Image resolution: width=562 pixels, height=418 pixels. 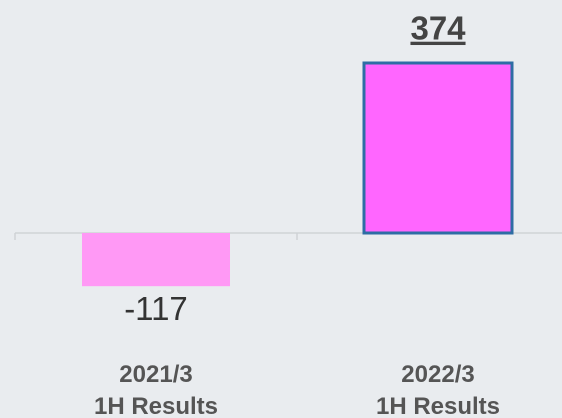 What do you see at coordinates (156, 308) in the screenshot?
I see `value-label: -117` at bounding box center [156, 308].